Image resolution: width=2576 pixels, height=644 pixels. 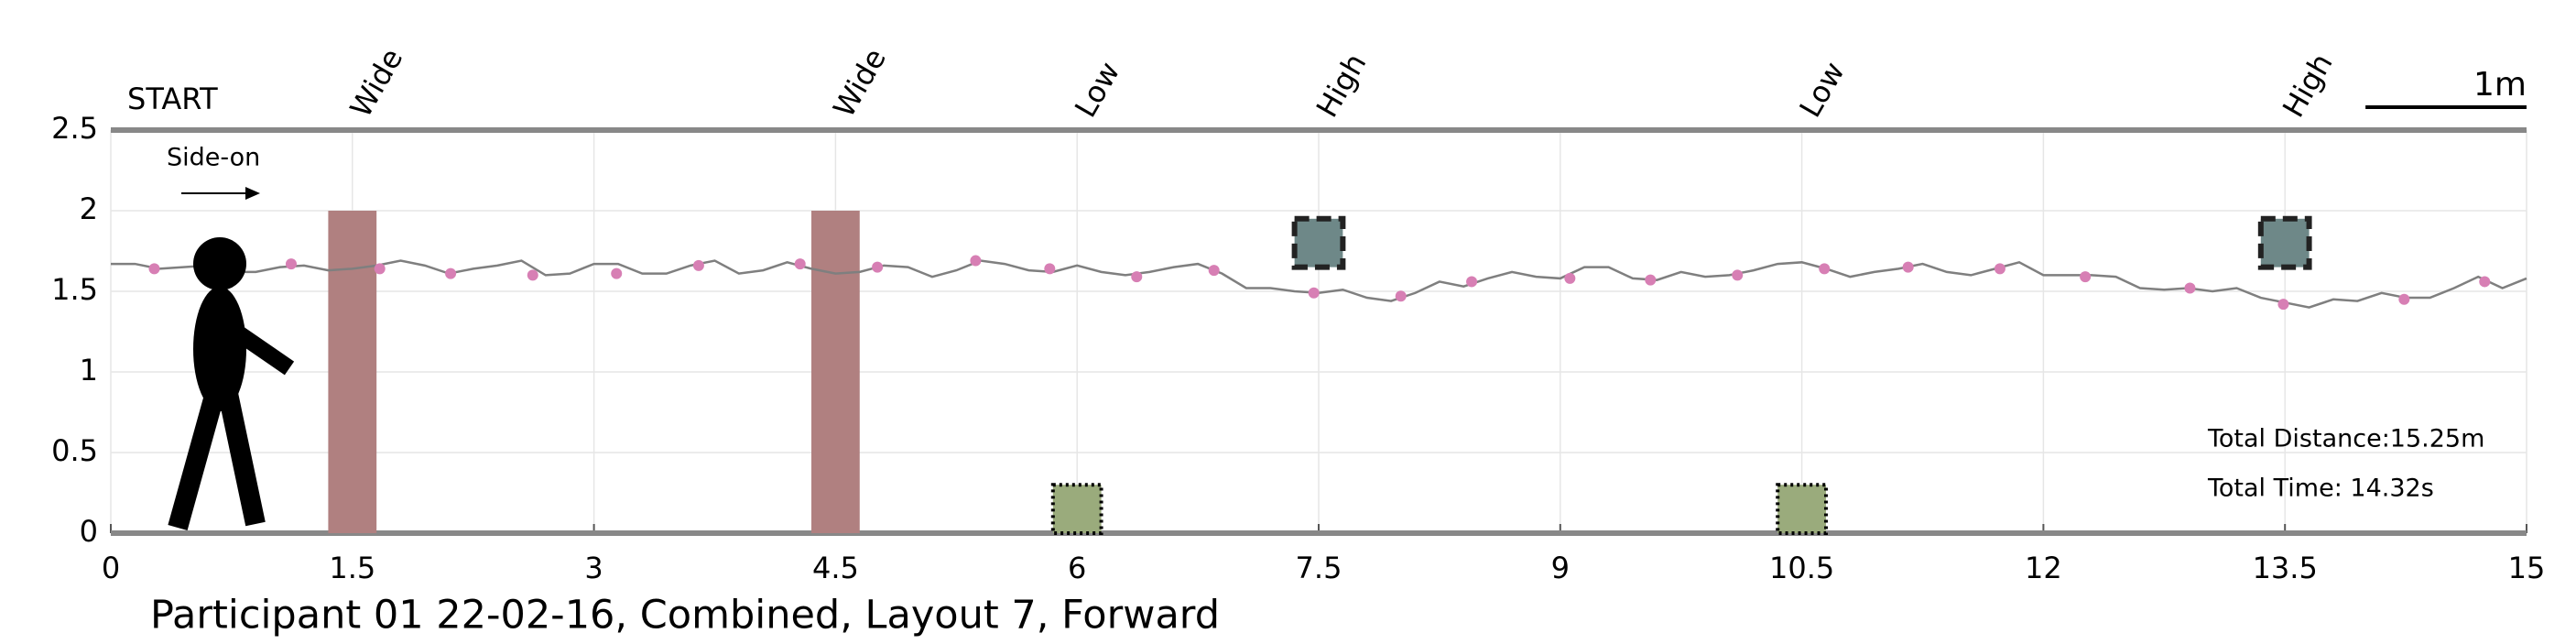 I want to click on x-tick-label: 1.5, so click(x=352, y=568).